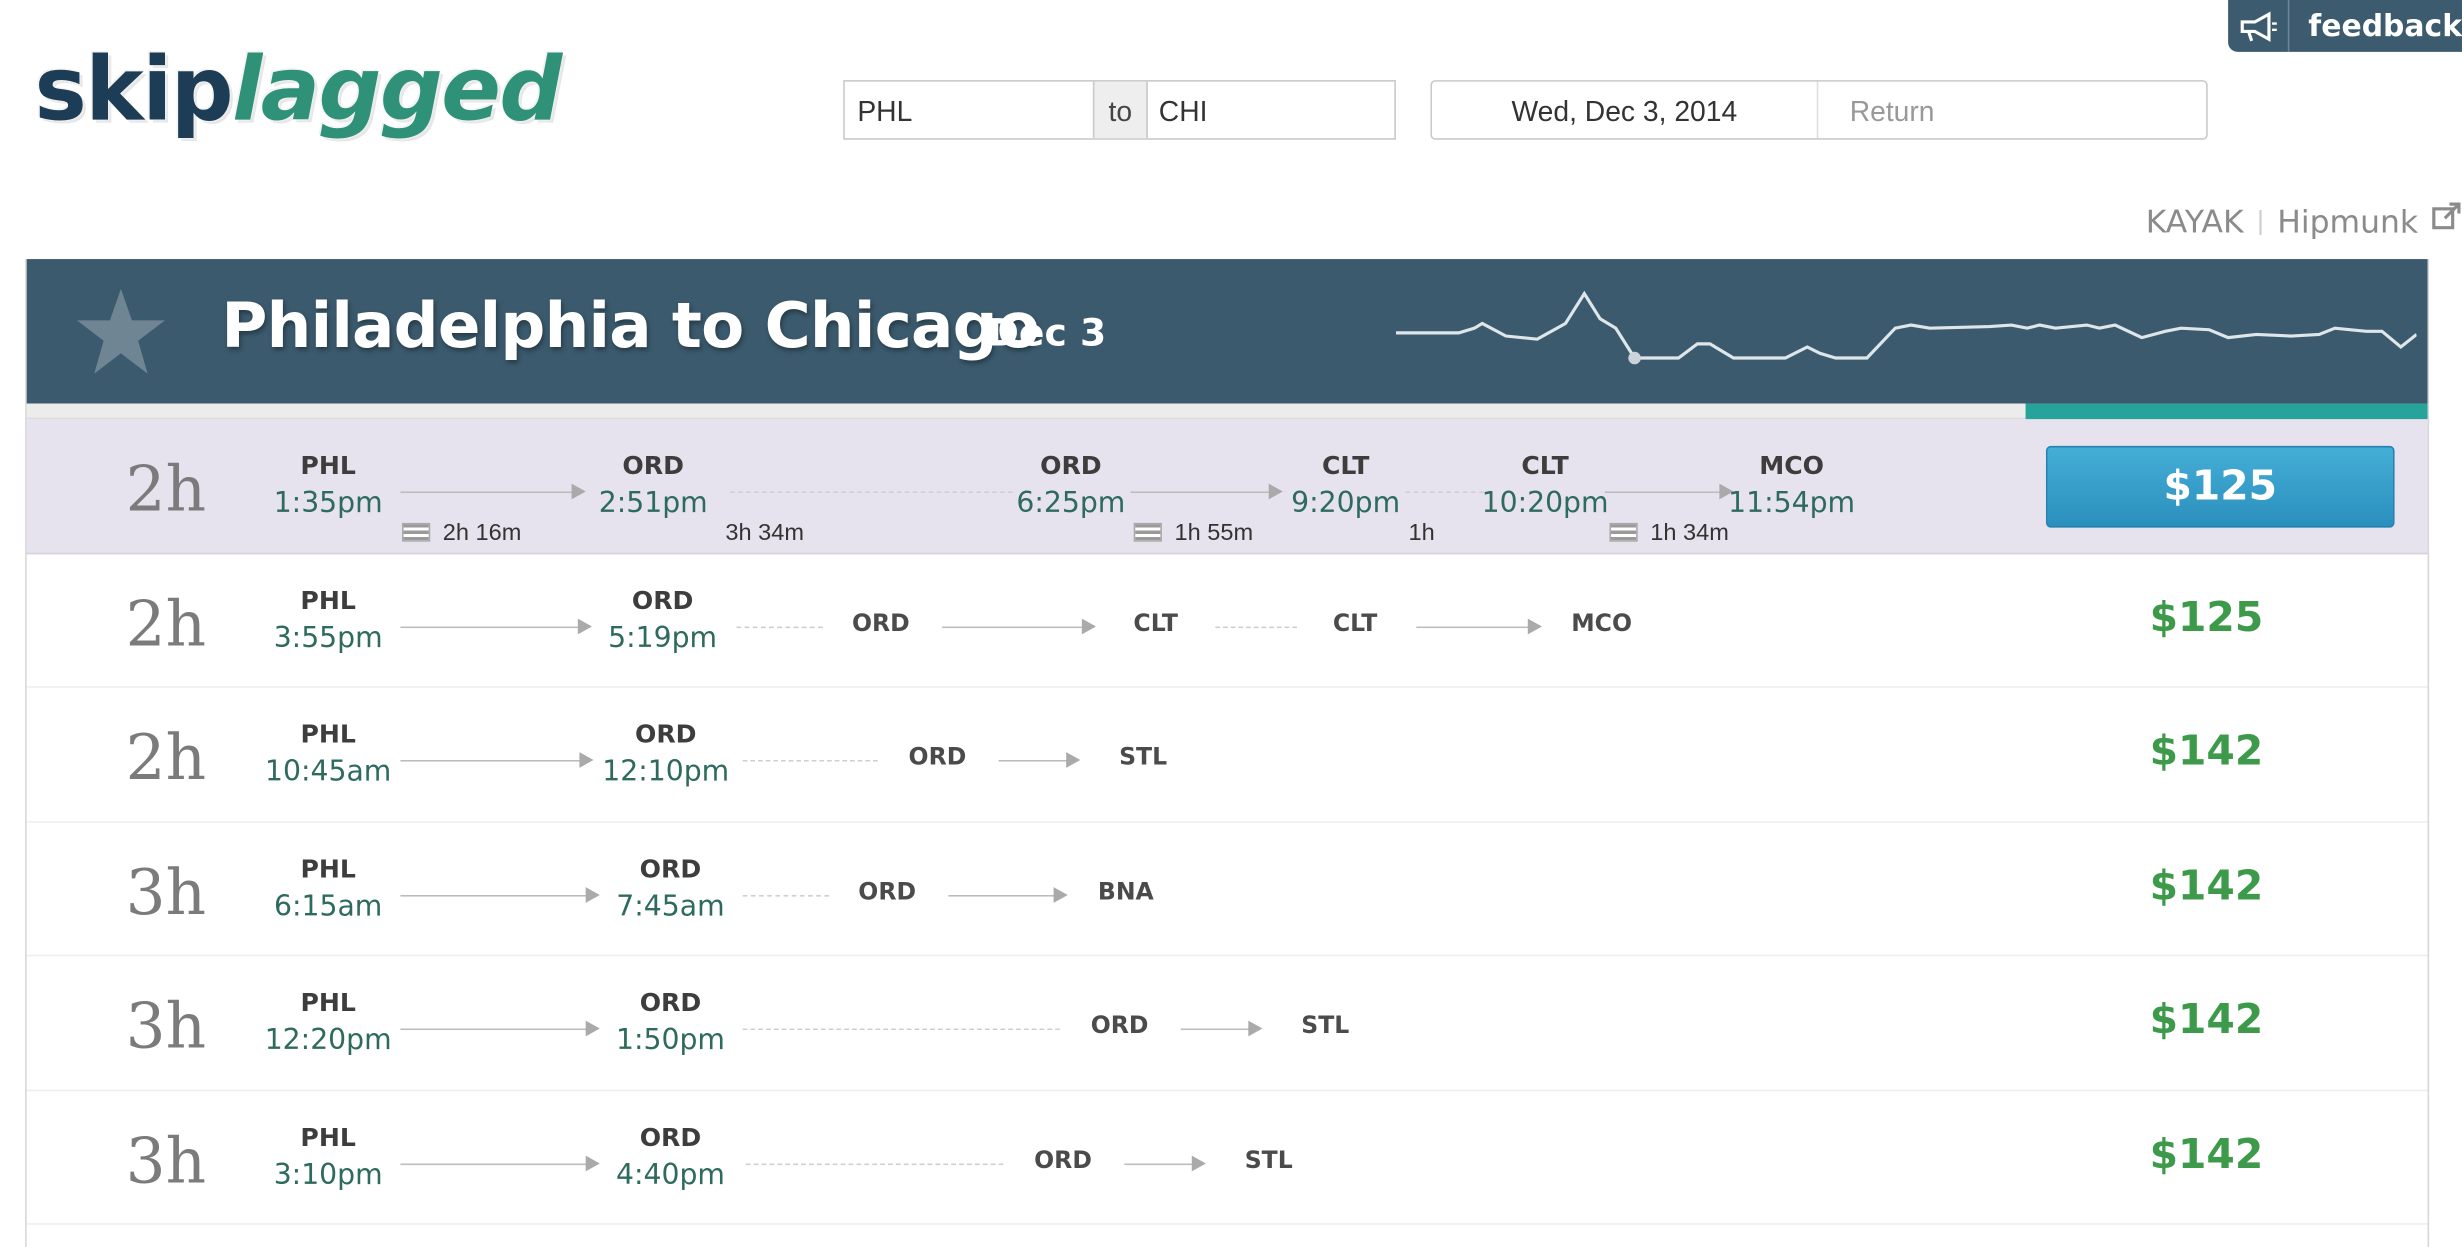 The height and width of the screenshot is (1247, 2462). I want to click on origin-stop: PHL 12:20pm, so click(328, 1022).